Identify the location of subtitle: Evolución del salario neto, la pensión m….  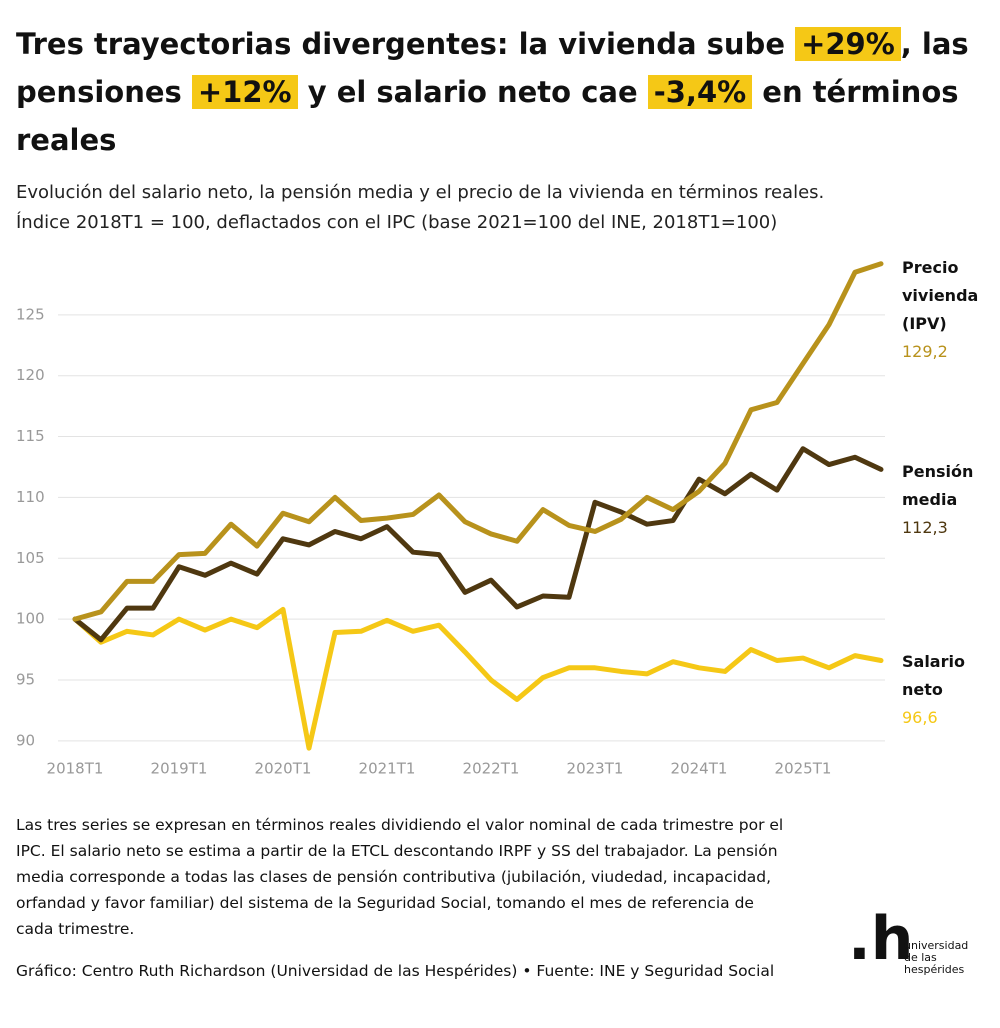
(506, 208).